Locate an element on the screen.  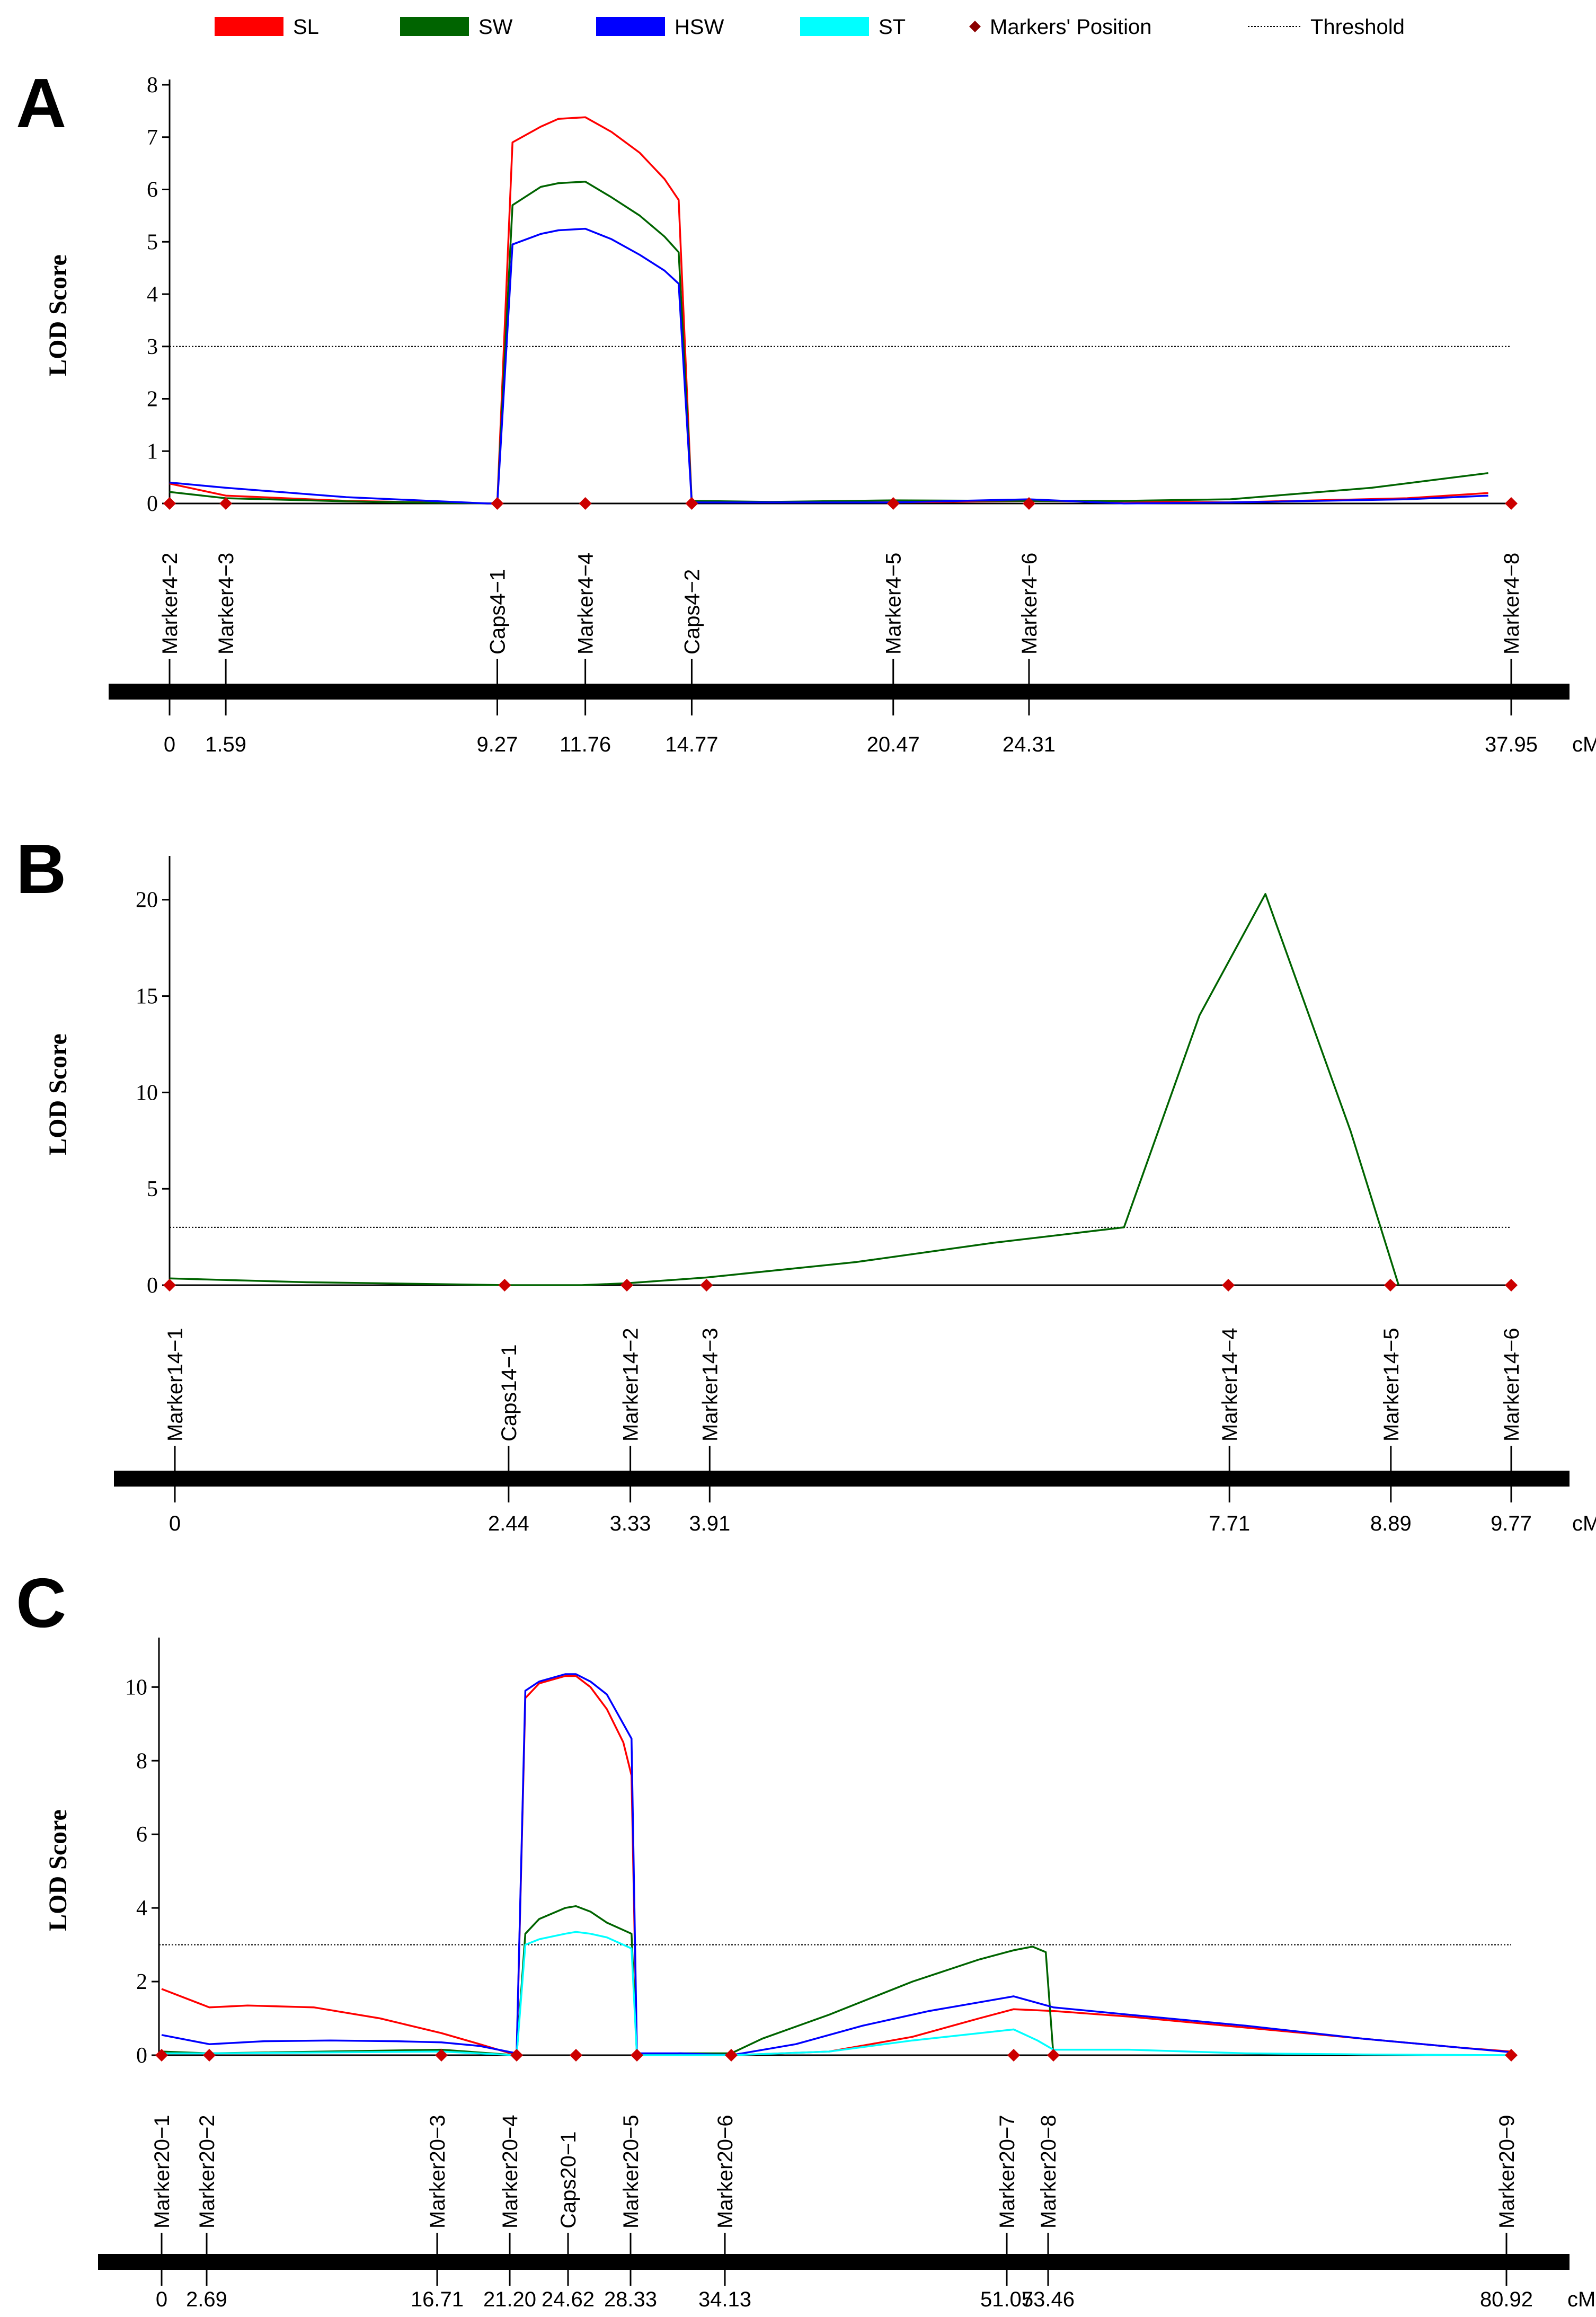
marker-marker20-4: Marker20−4 21.20 is located at coordinates (509, 2180).